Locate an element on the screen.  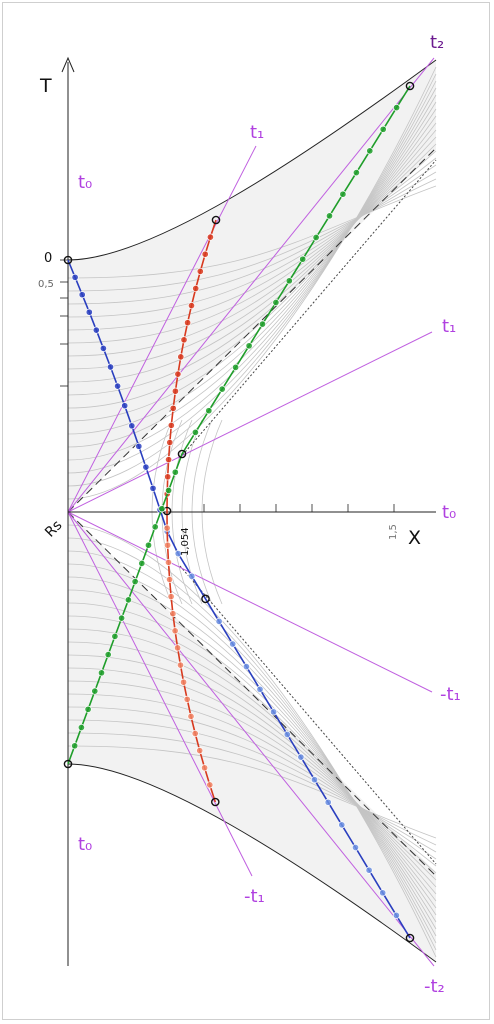
lower-solid-boundary is located at coordinates (252, 863).